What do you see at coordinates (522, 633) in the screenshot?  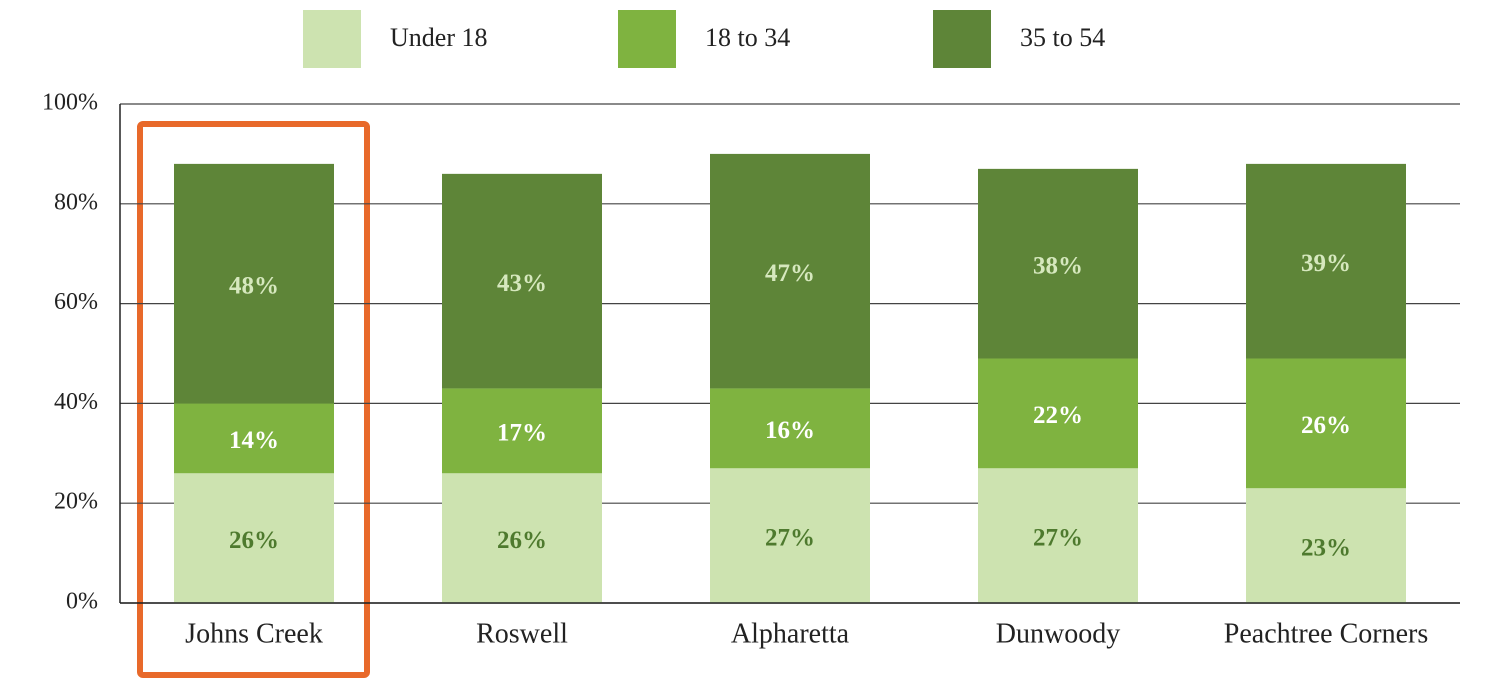 I see `x-tick-label: Roswell` at bounding box center [522, 633].